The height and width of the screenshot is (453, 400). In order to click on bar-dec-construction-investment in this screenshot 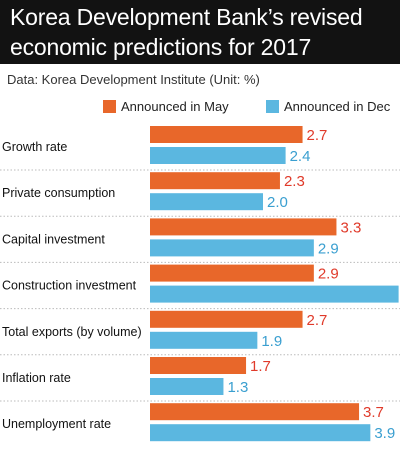, I will do `click(274, 294)`.